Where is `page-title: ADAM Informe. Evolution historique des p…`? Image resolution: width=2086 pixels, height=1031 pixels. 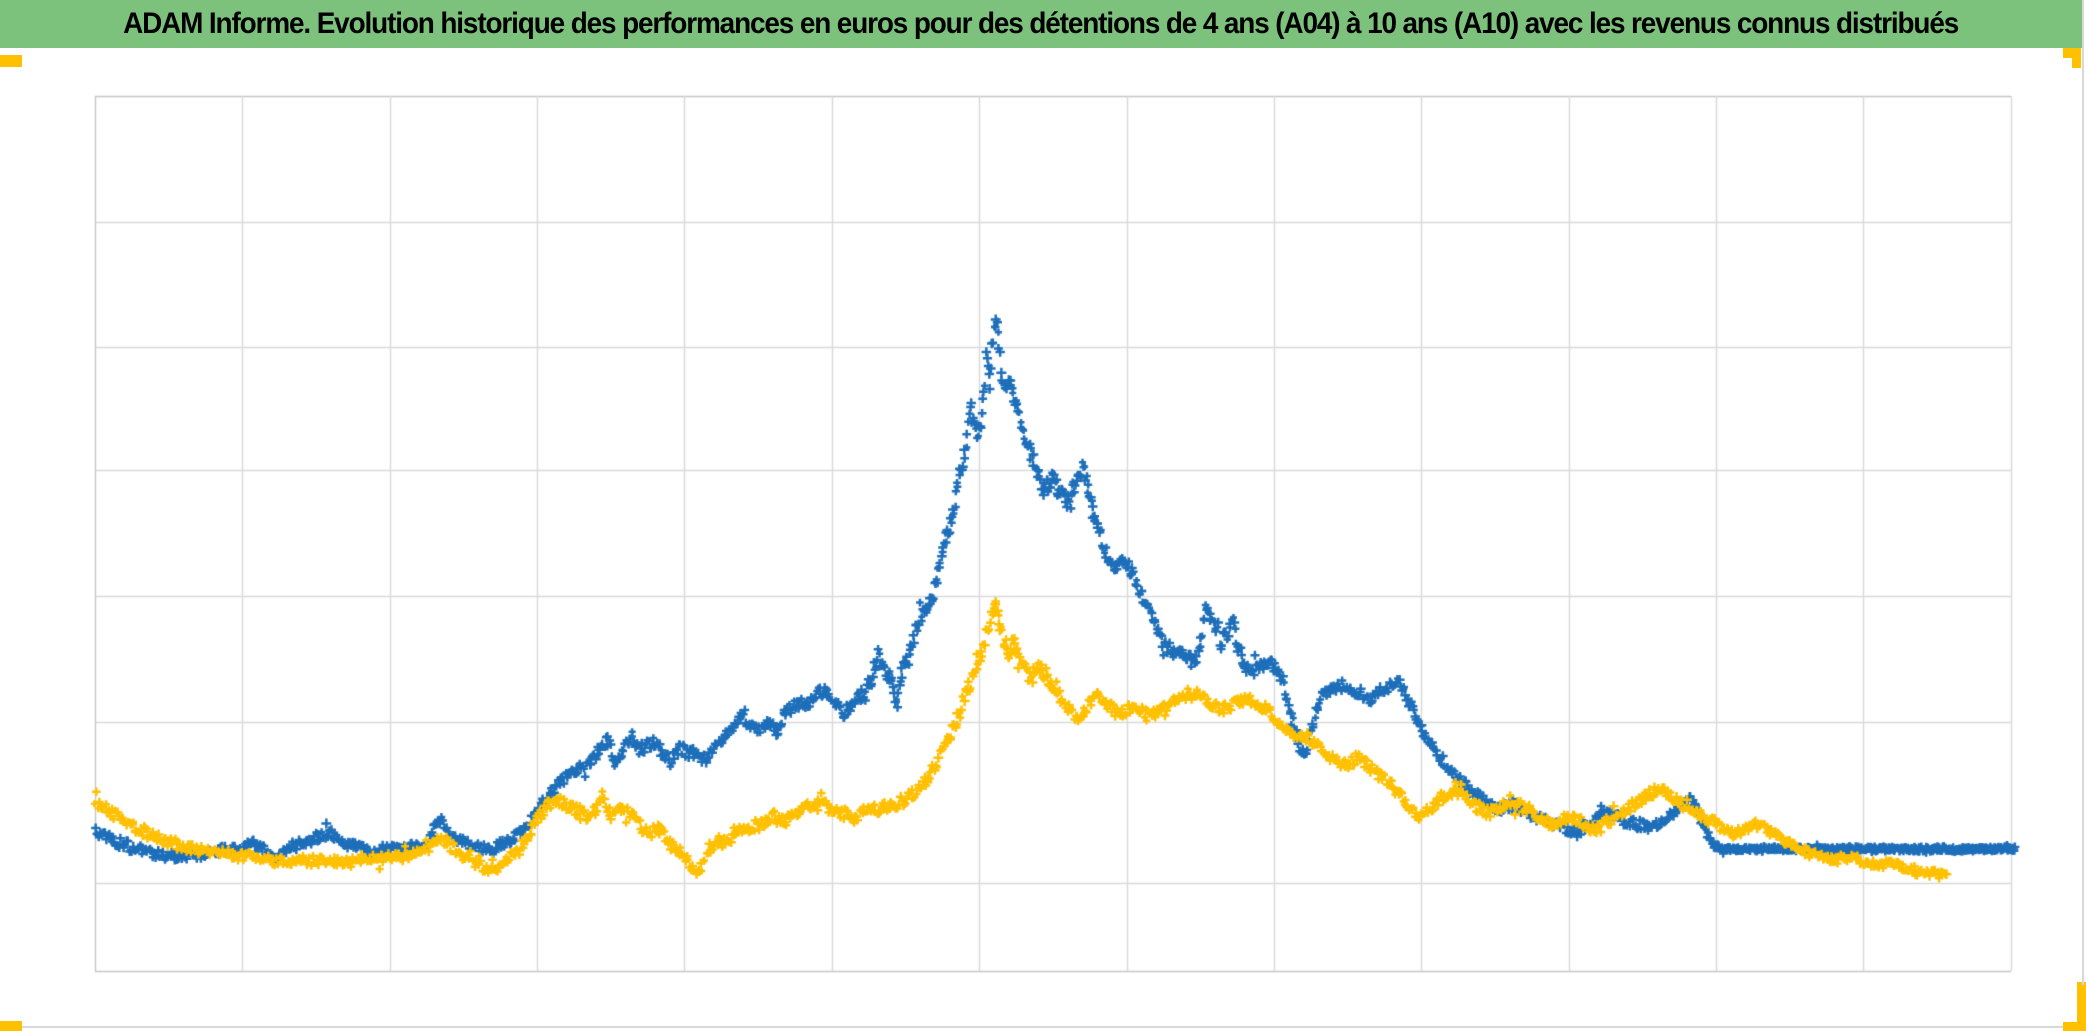 page-title: ADAM Informe. Evolution historique des p… is located at coordinates (1041, 23).